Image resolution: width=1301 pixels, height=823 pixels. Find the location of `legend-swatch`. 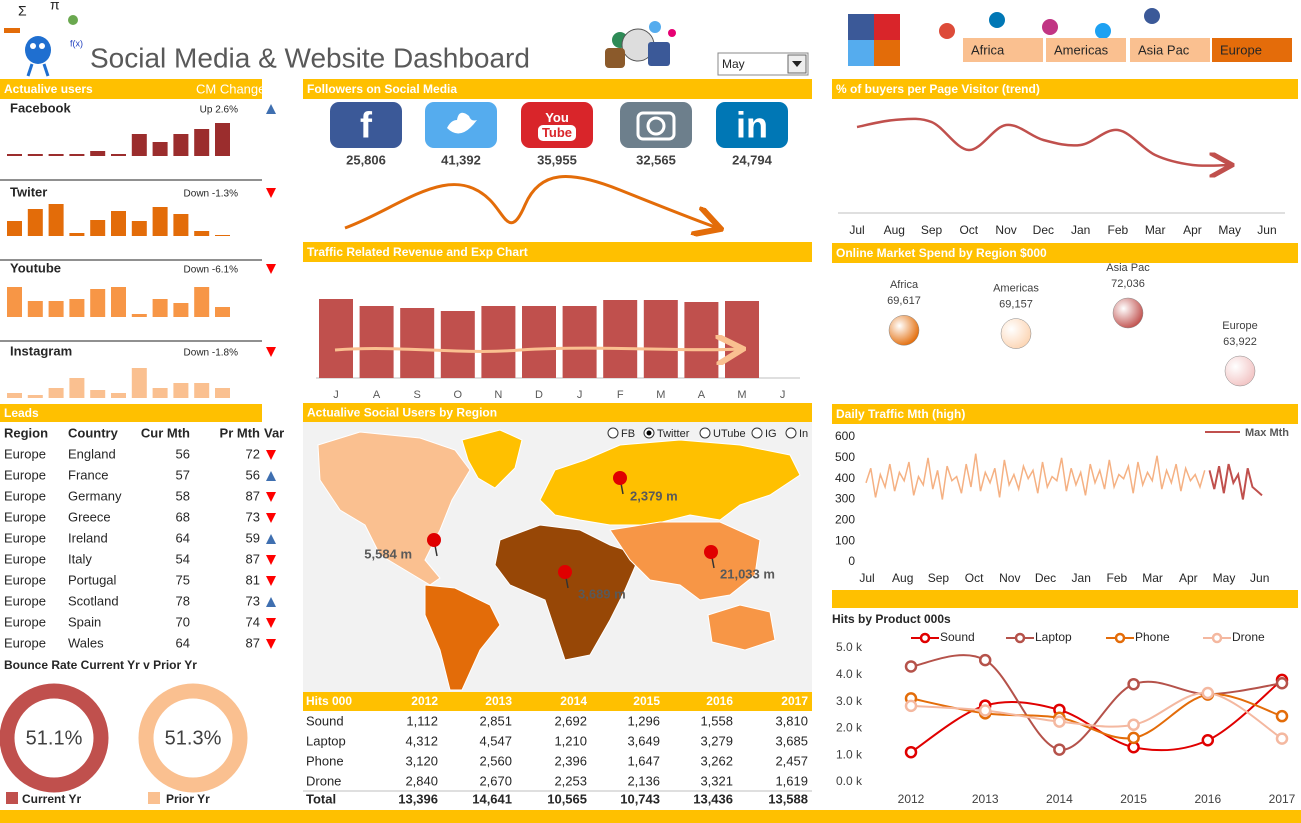

legend-swatch is located at coordinates (12, 798).